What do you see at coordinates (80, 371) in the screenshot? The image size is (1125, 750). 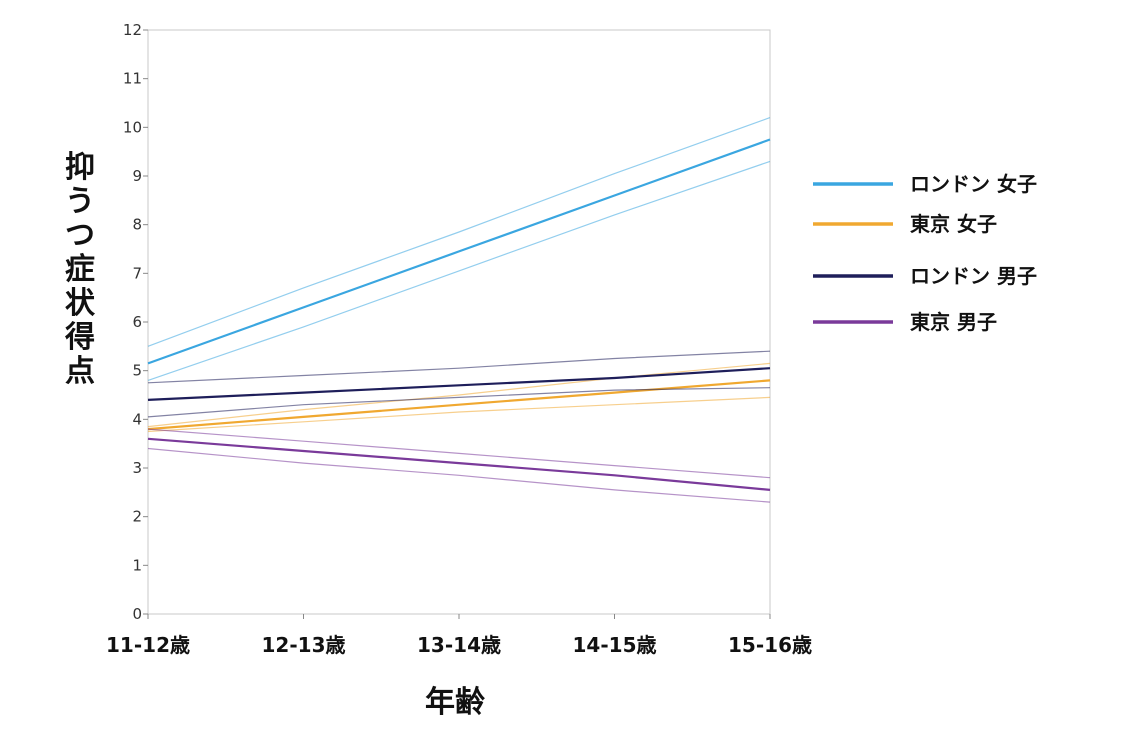 I see `y-axis-title-char: 点` at bounding box center [80, 371].